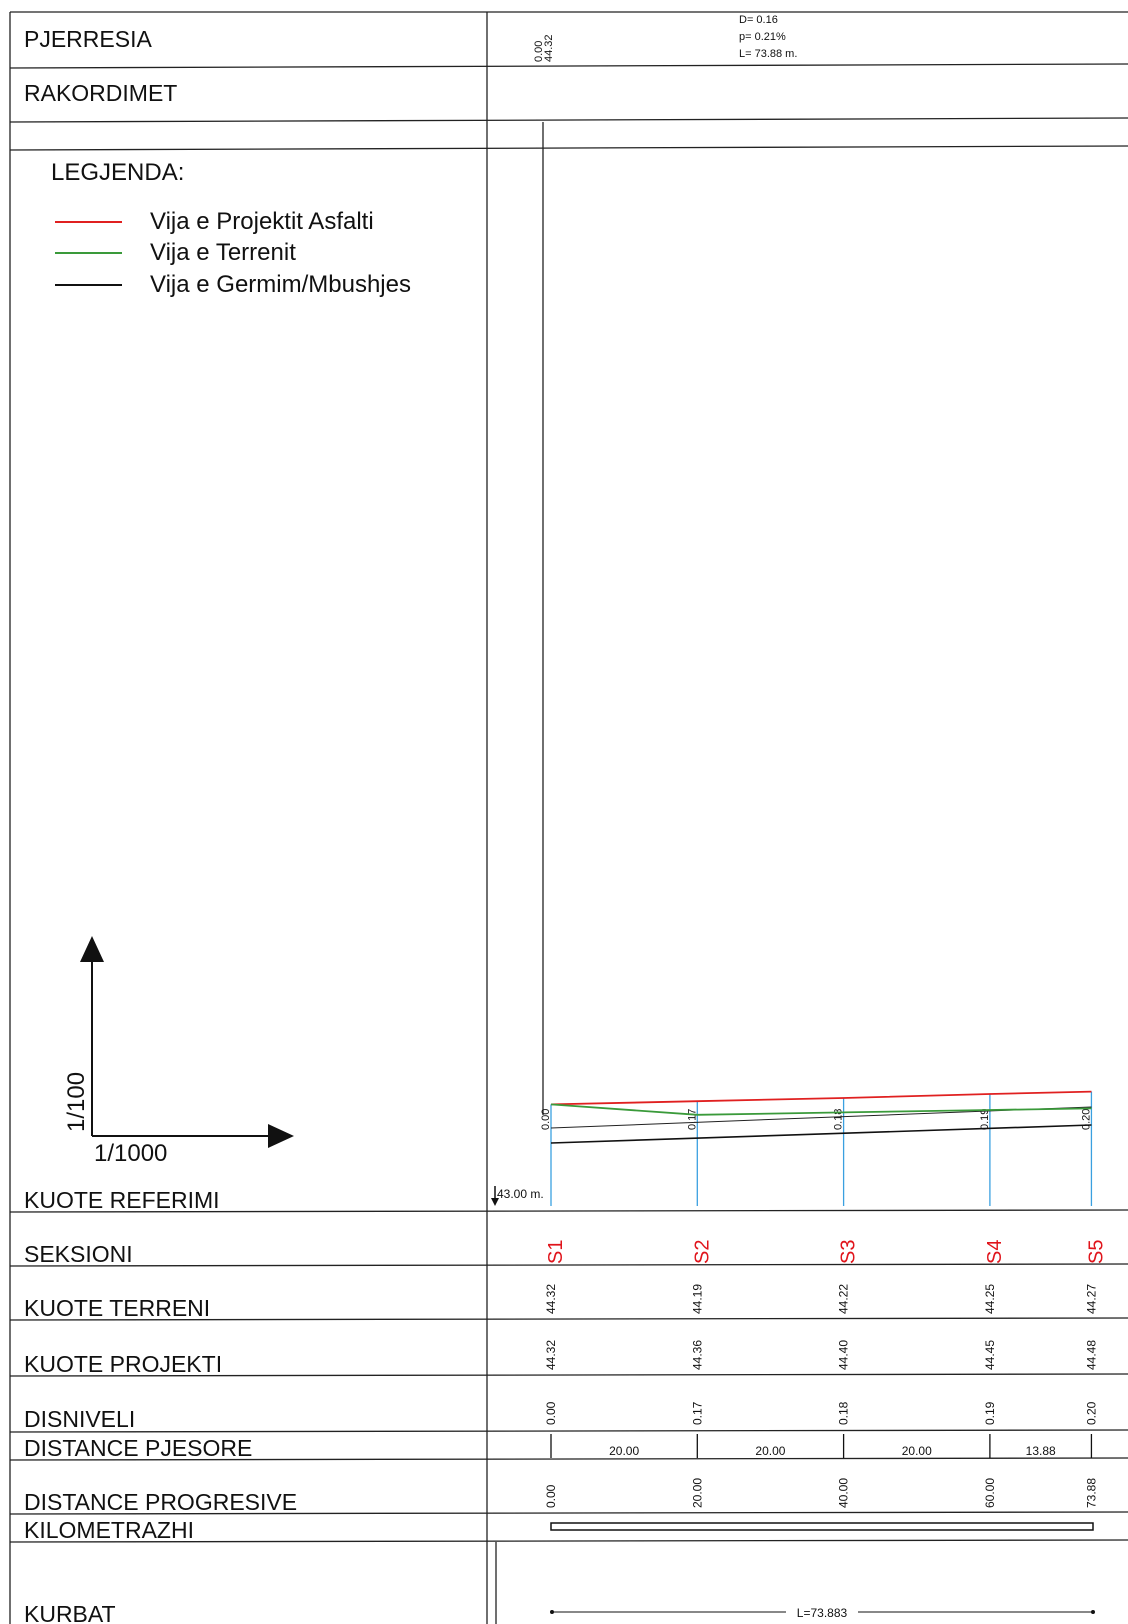 The height and width of the screenshot is (1624, 1128). What do you see at coordinates (223, 252) in the screenshot?
I see `legend-item-terrain: Vija e Terrenit` at bounding box center [223, 252].